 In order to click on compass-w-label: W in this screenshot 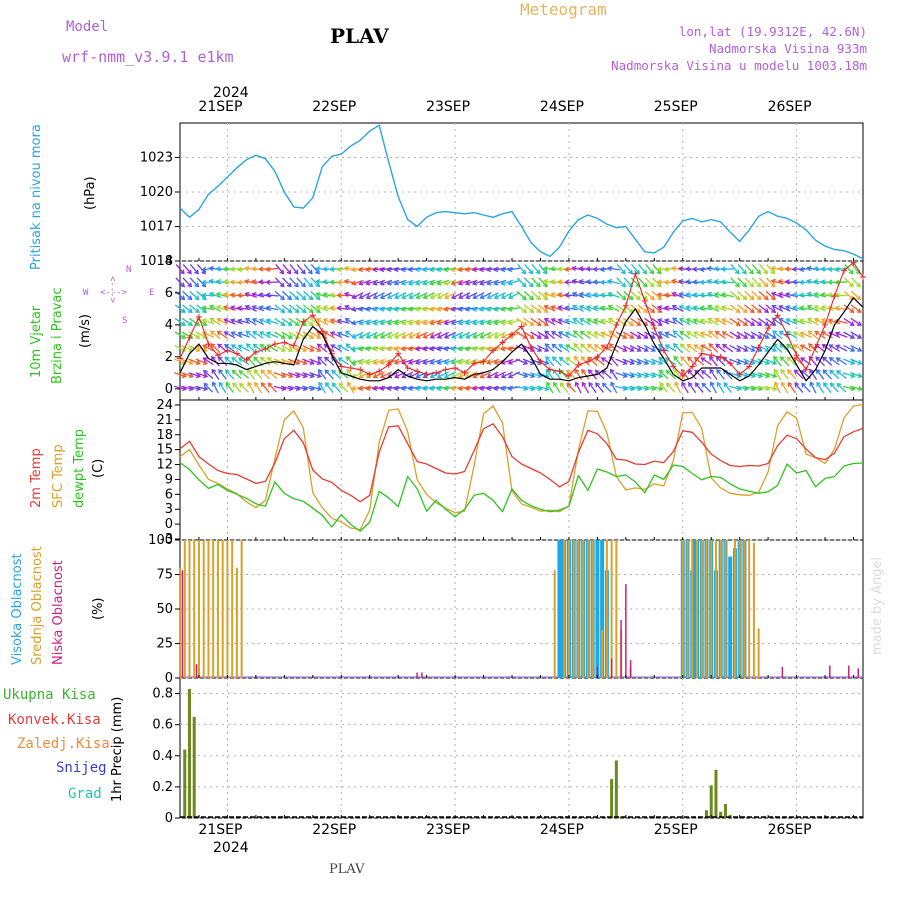, I will do `click(86, 293)`.